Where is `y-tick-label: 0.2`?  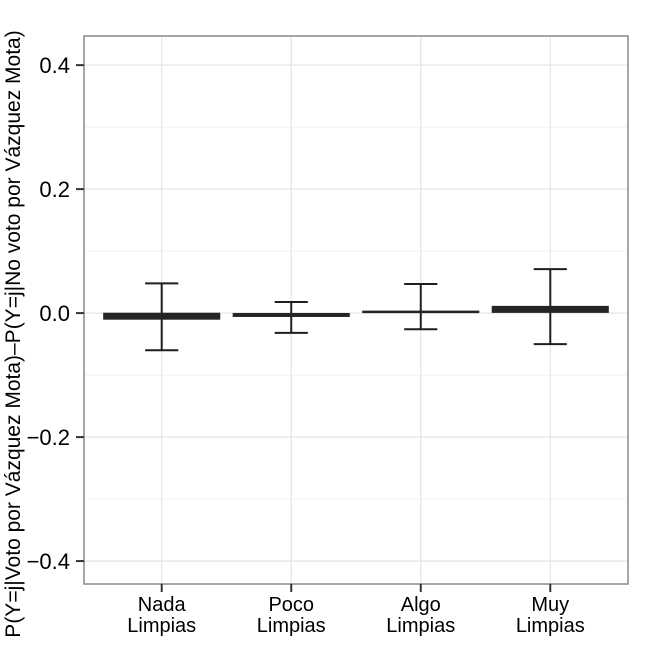 y-tick-label: 0.2 is located at coordinates (54, 189).